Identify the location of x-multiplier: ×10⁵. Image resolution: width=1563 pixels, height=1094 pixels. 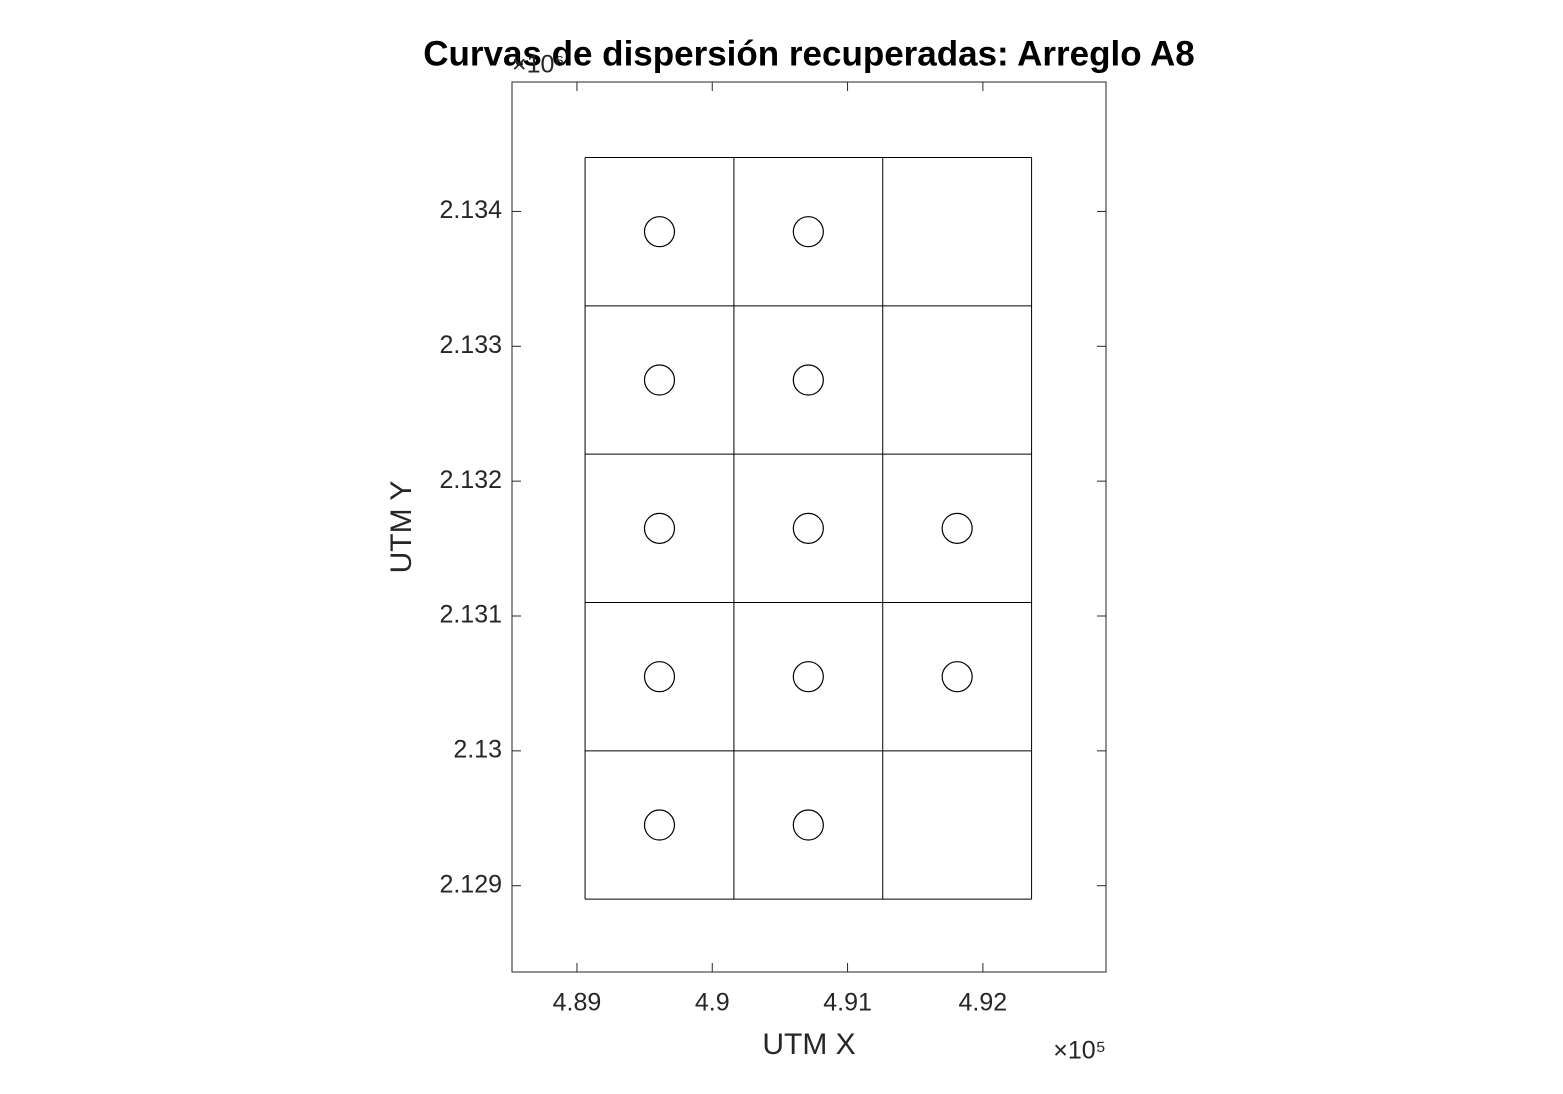
(1079, 1051).